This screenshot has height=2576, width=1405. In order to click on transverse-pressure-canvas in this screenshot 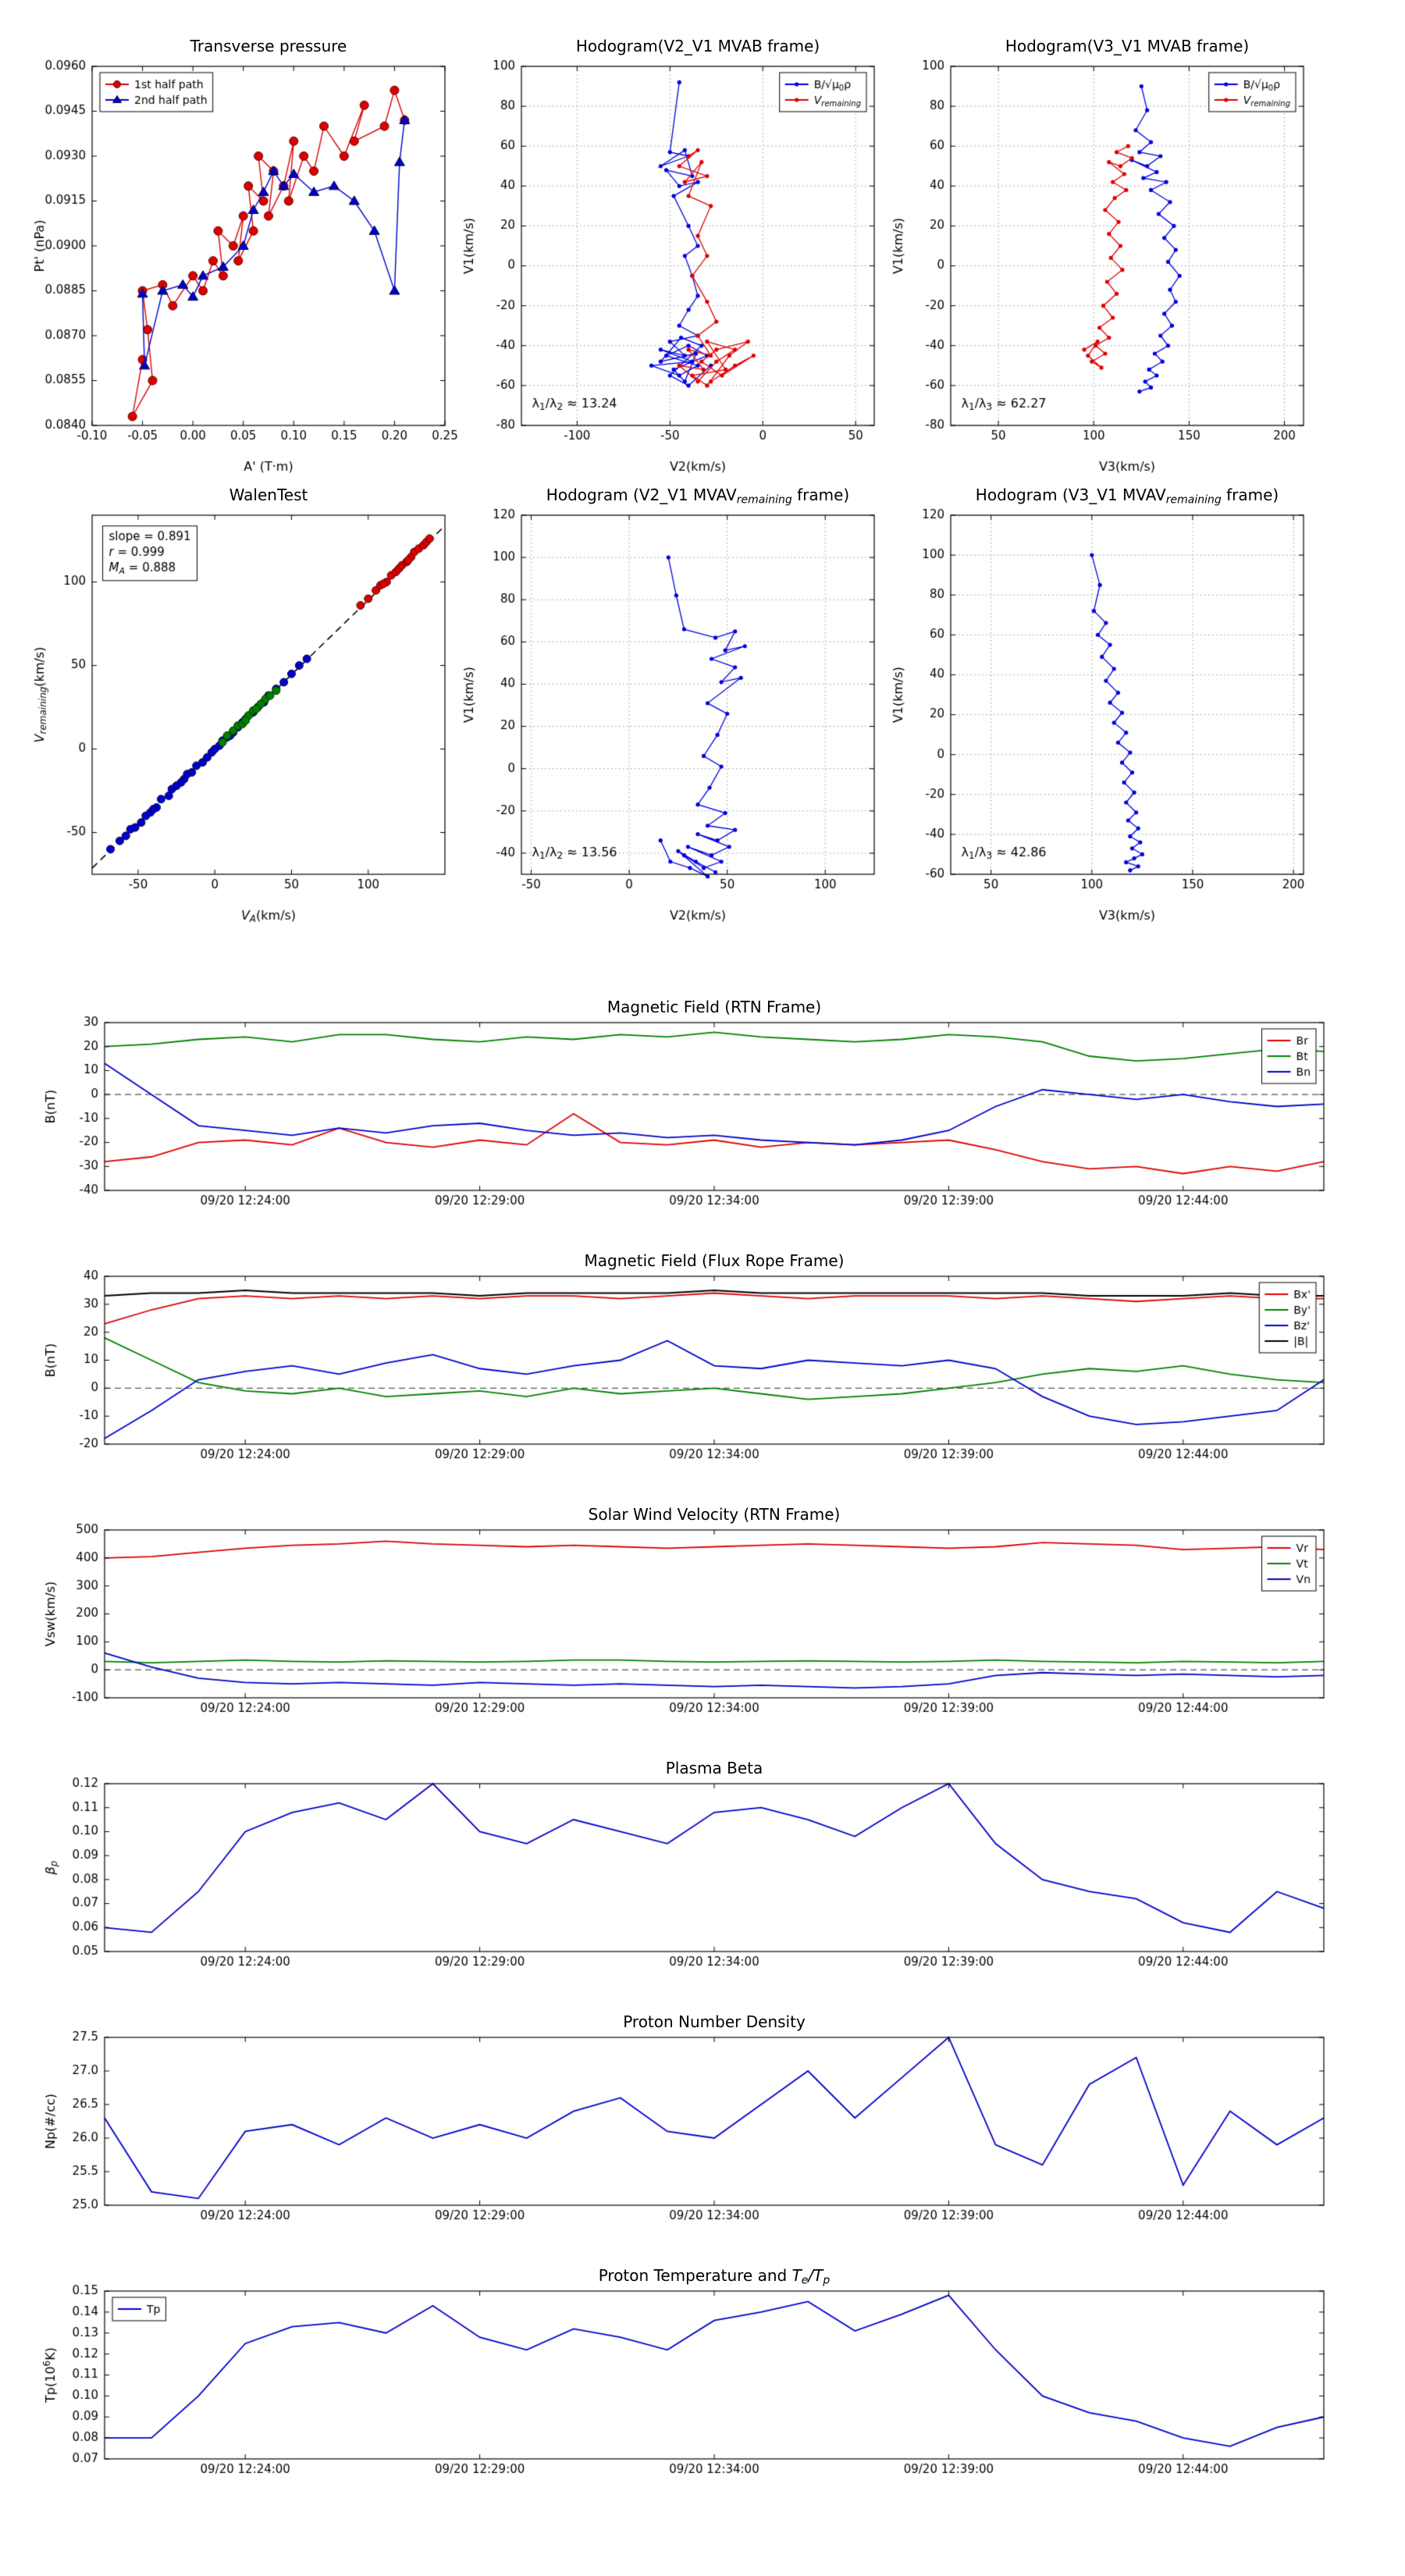, I will do `click(240, 263)`.